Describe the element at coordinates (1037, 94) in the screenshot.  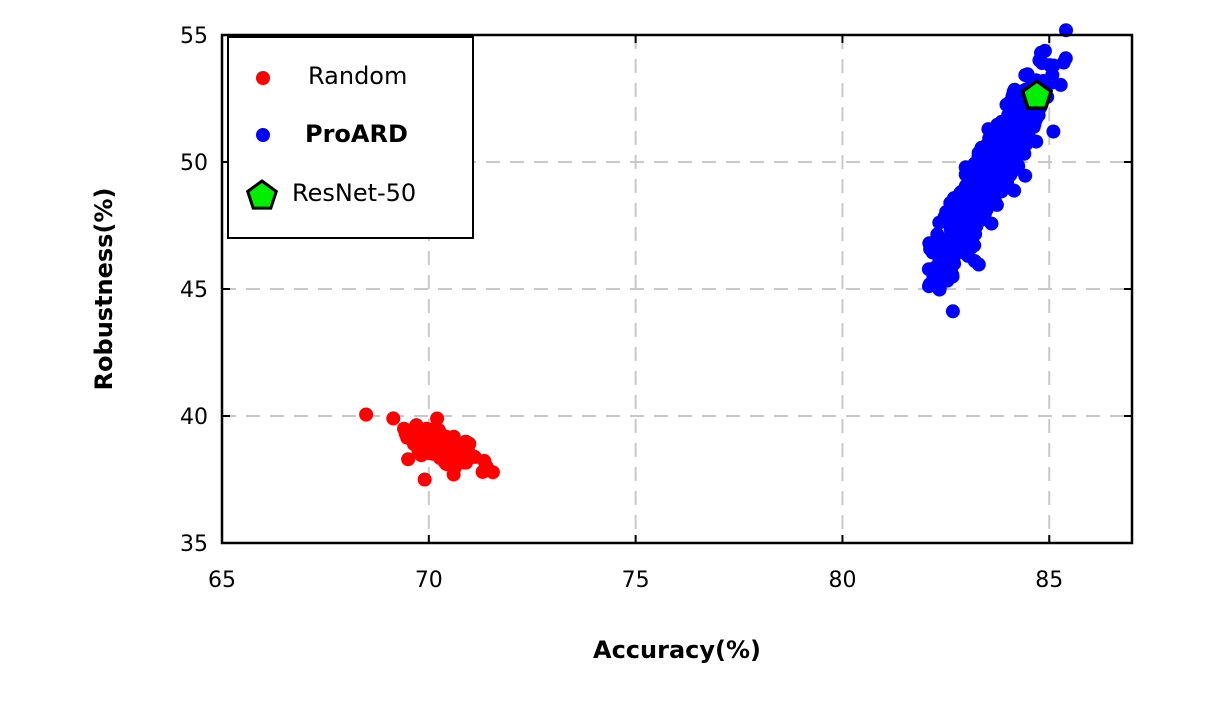
I see `point-resnet50` at that location.